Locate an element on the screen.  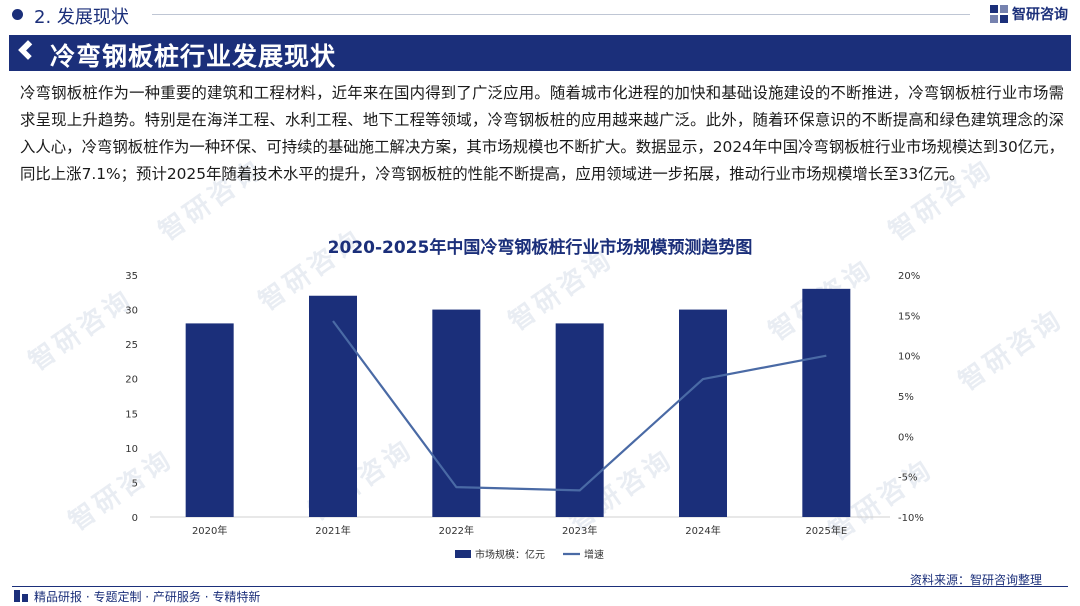
brand-logo-icon is located at coordinates (999, 14).